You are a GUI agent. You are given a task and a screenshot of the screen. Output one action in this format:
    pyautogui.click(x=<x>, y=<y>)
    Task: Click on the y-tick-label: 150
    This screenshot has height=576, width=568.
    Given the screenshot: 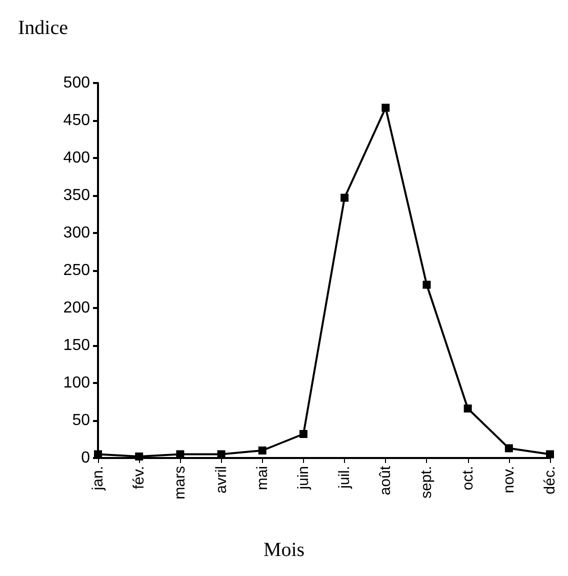 What is the action you would take?
    pyautogui.click(x=76, y=345)
    